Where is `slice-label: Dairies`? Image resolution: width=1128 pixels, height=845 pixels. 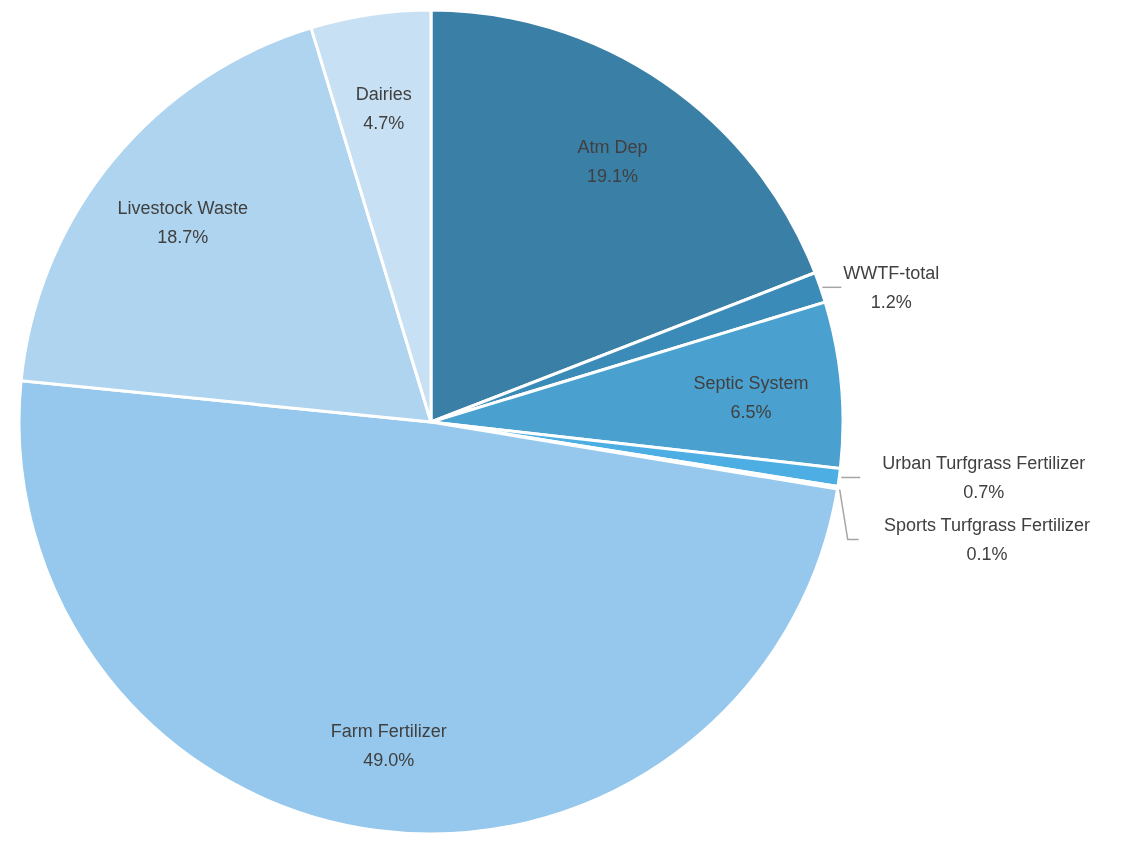
slice-label: Dairies is located at coordinates (383, 94).